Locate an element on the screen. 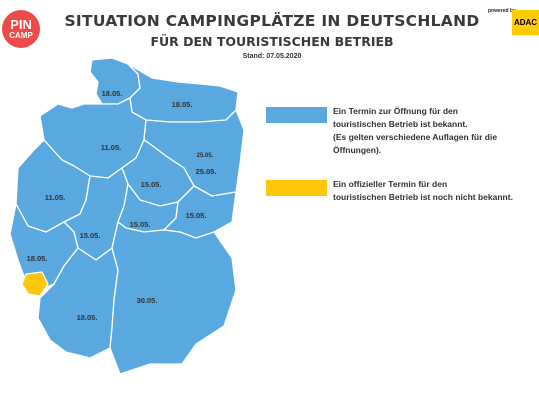 The width and height of the screenshot is (539, 412). region-bayern is located at coordinates (173, 298).